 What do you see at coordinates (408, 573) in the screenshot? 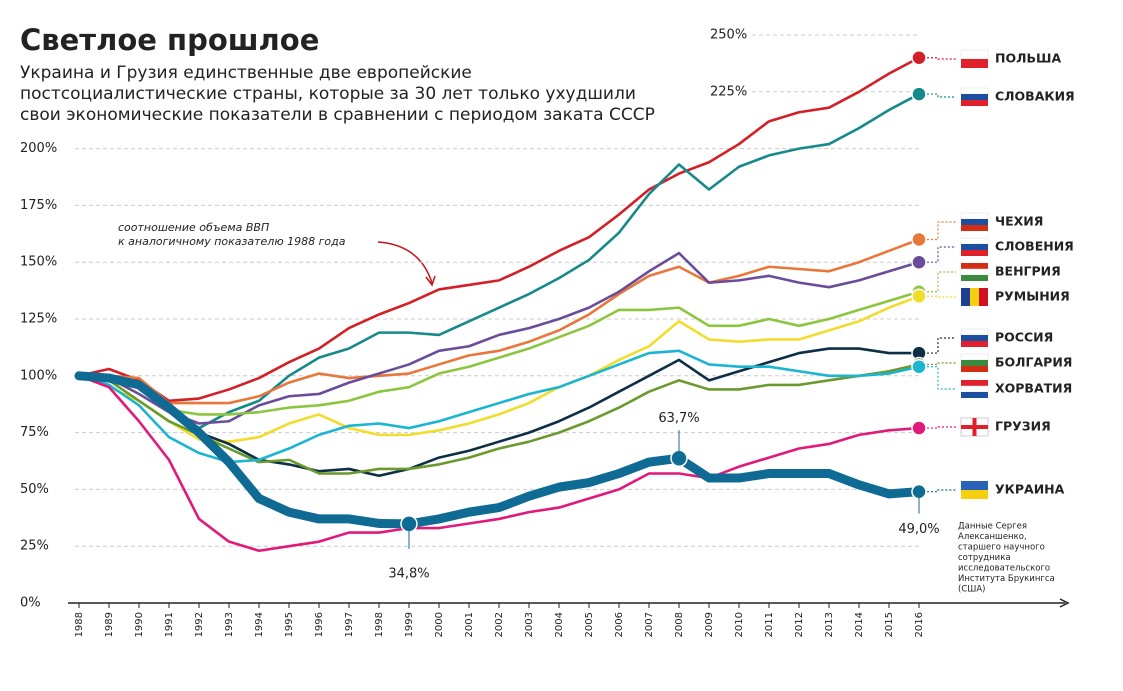
I see `data-label: 34,8%` at bounding box center [408, 573].